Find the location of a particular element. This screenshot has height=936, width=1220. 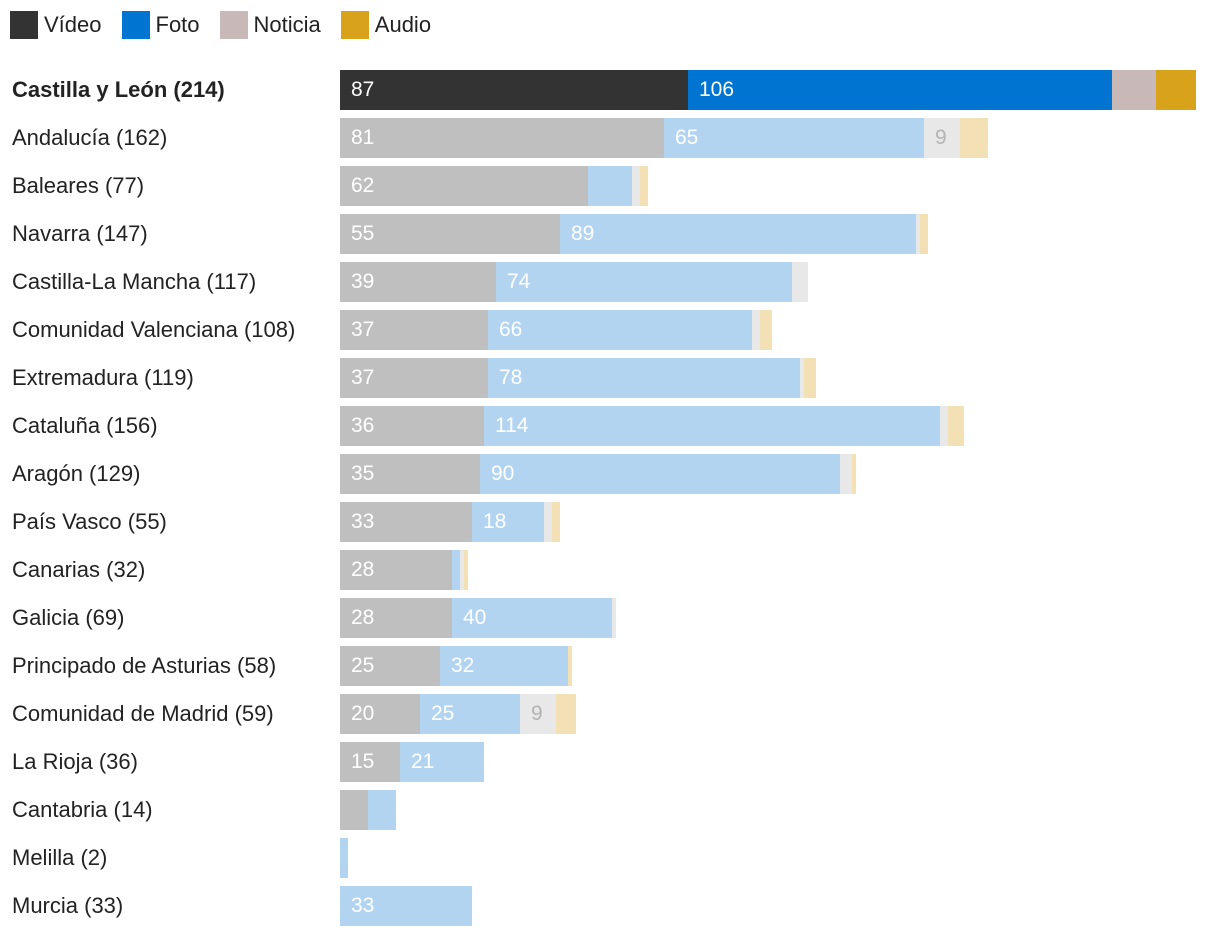

bar-value-label: 18 is located at coordinates (495, 521).